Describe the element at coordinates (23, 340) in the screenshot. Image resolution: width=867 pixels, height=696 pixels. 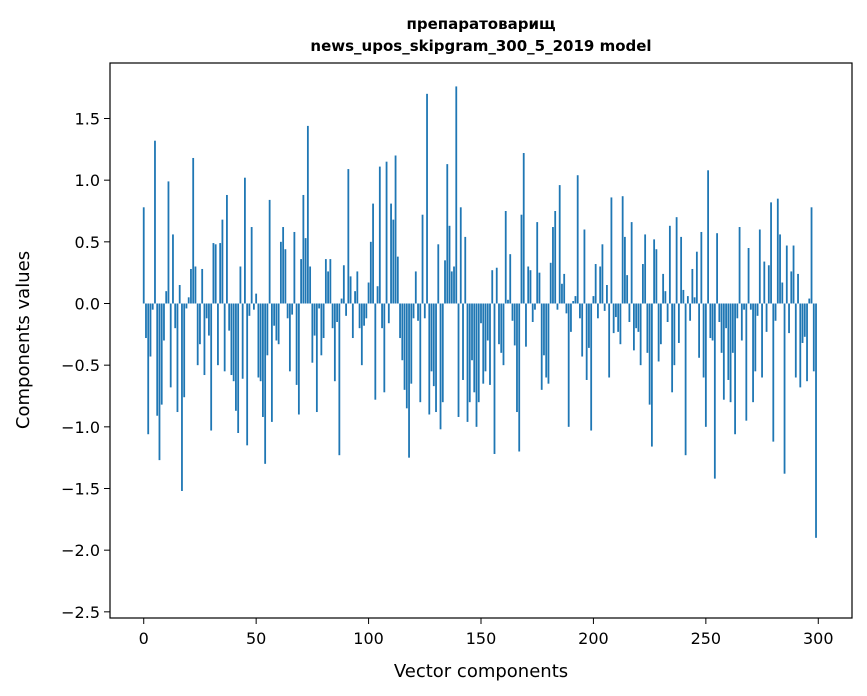
I see `y-axis-label: Components values` at that location.